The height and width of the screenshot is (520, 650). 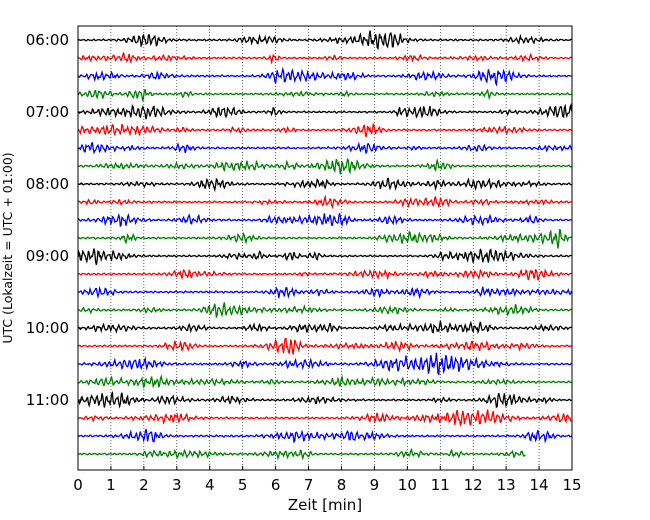 What do you see at coordinates (210, 485) in the screenshot?
I see `x-tick-label-4: 4` at bounding box center [210, 485].